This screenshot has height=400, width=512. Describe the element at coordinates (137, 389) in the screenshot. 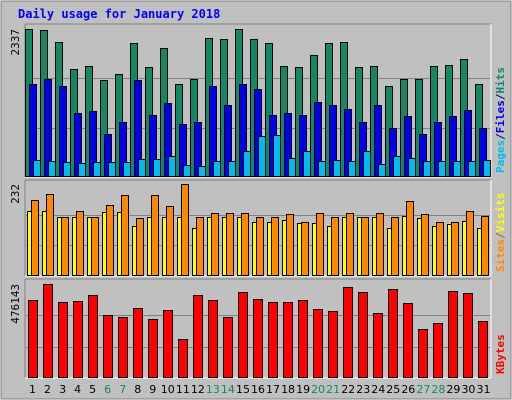

I see `x-tick-label: 8` at that location.